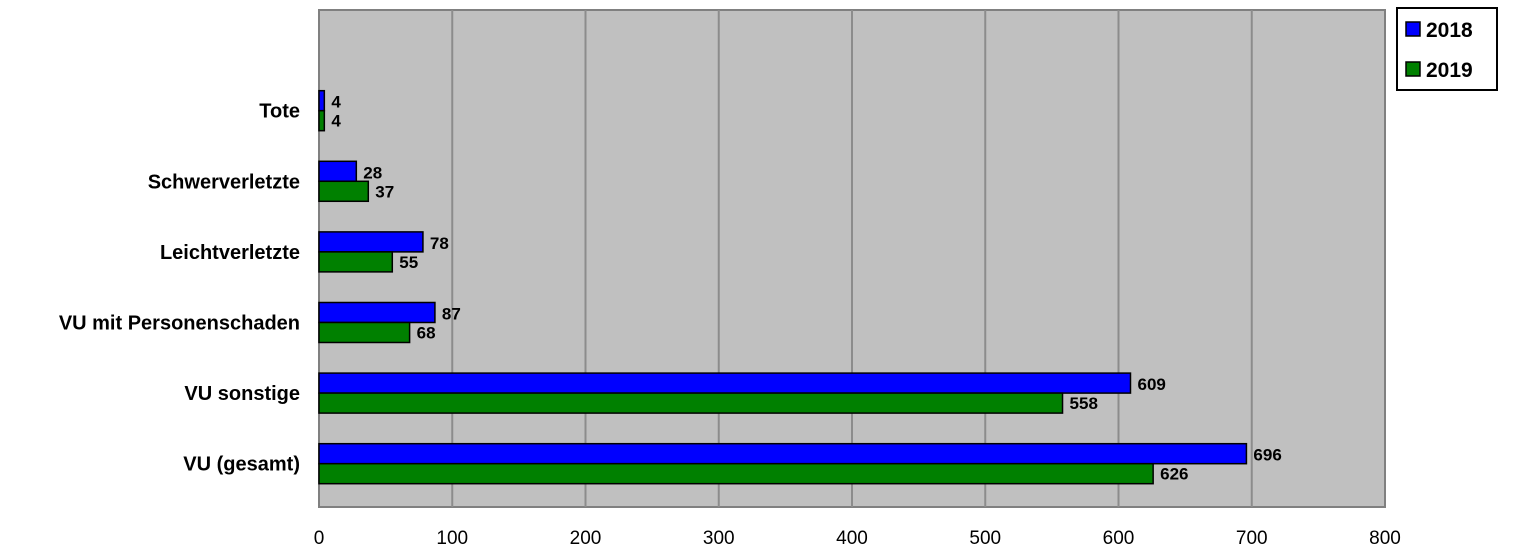 The height and width of the screenshot is (551, 1519). Describe the element at coordinates (426, 332) in the screenshot. I see `data-label-2019: 68` at that location.